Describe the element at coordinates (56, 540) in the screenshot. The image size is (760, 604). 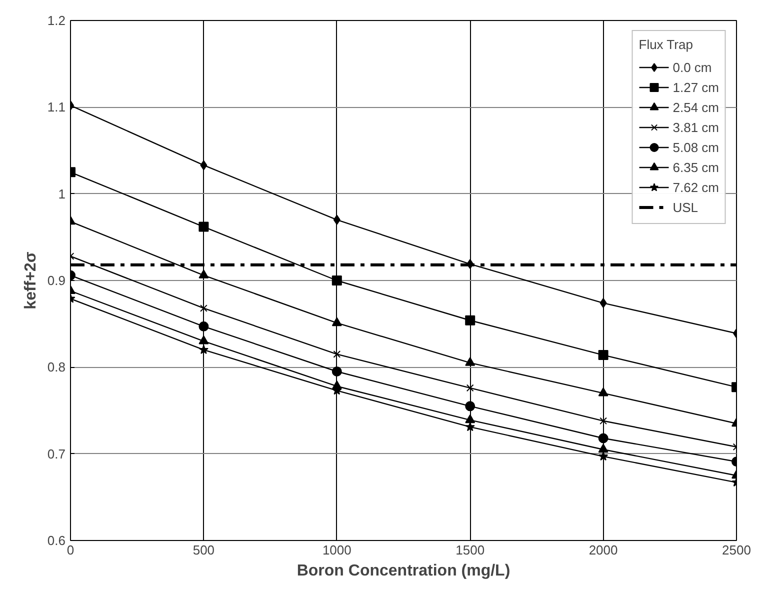
I see `y-tick-label: 0.6` at that location.